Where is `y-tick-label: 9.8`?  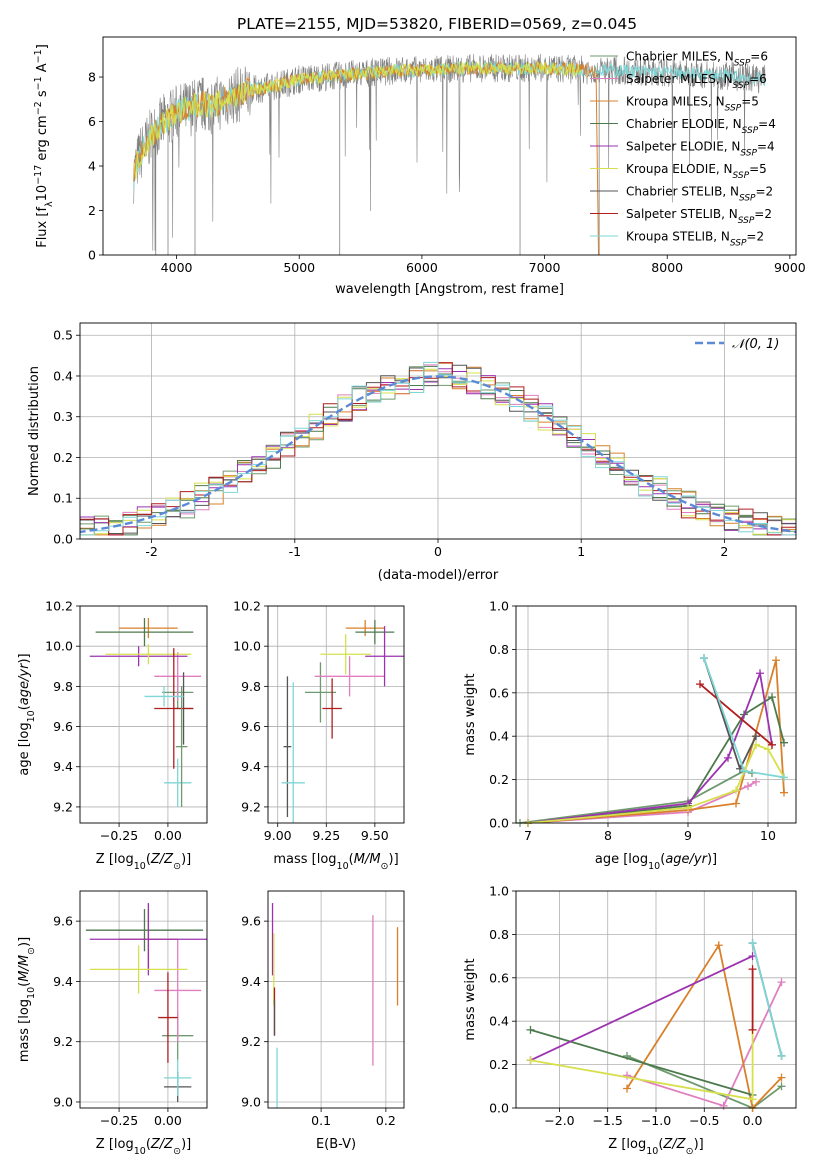
y-tick-label: 9.8 is located at coordinates (63, 686).